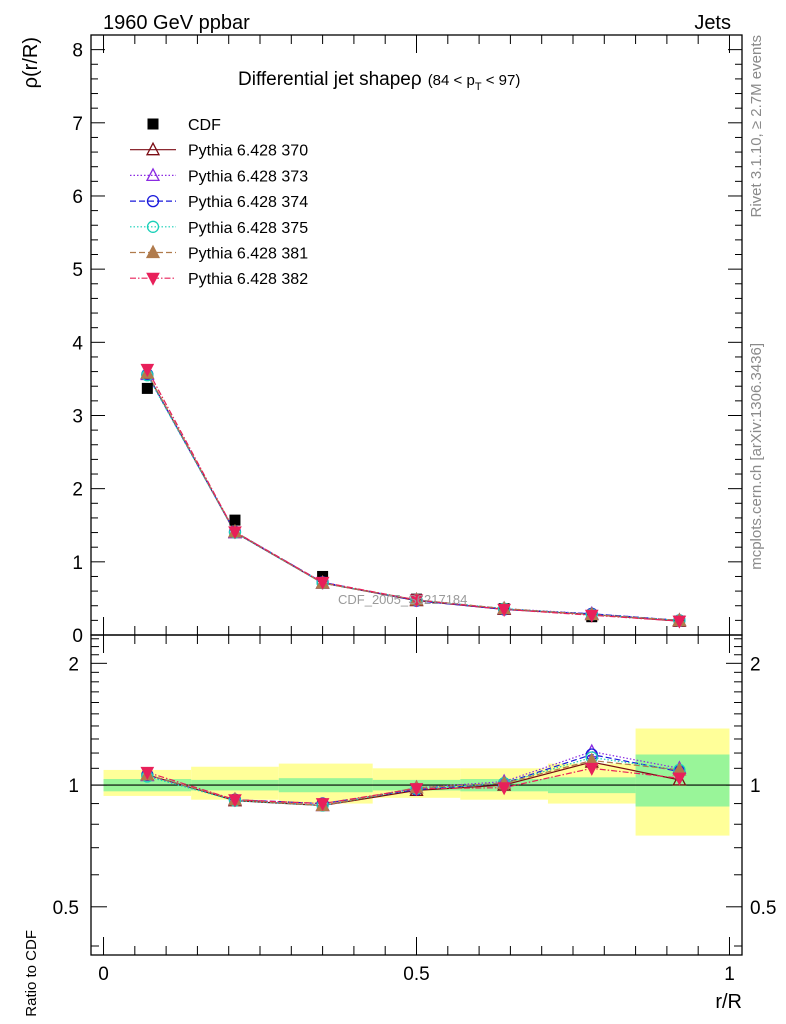 The width and height of the screenshot is (786, 1024). Describe the element at coordinates (248, 279) in the screenshot. I see `legend-label-5: Pythia 6.428 382` at that location.